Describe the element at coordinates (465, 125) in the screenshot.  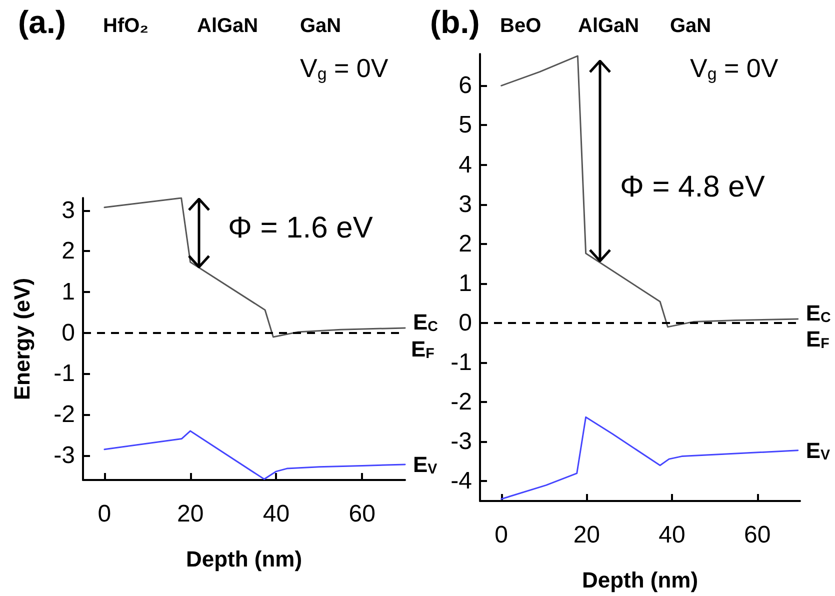
I see `y-tick-label: 5` at that location.